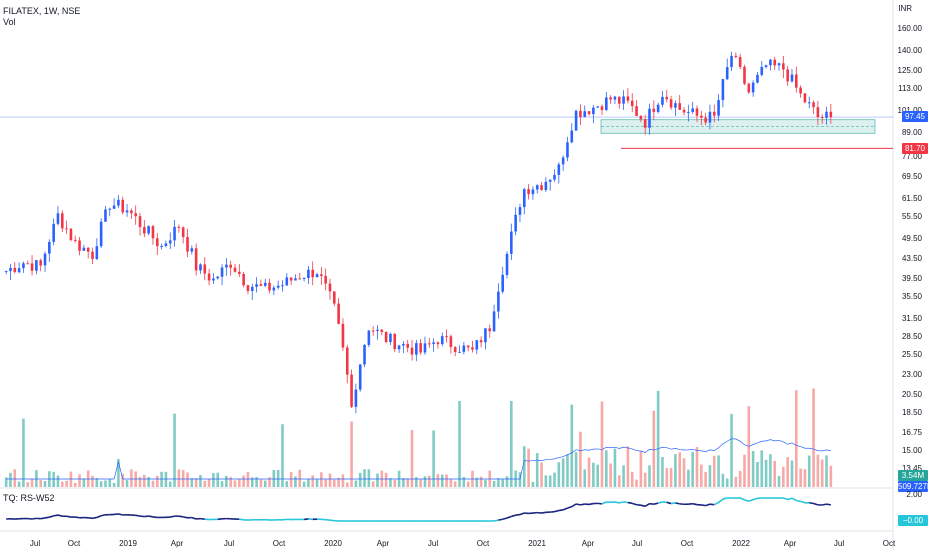 The image size is (932, 550). What do you see at coordinates (909, 50) in the screenshot?
I see `price-tick-label: 140.00` at bounding box center [909, 50].